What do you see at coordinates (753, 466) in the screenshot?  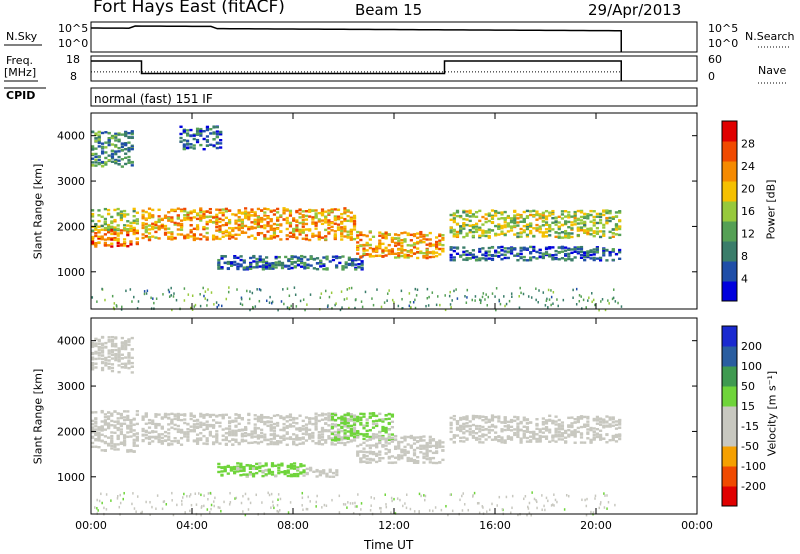 I see `colorbar-tick-label: -100` at bounding box center [753, 466].